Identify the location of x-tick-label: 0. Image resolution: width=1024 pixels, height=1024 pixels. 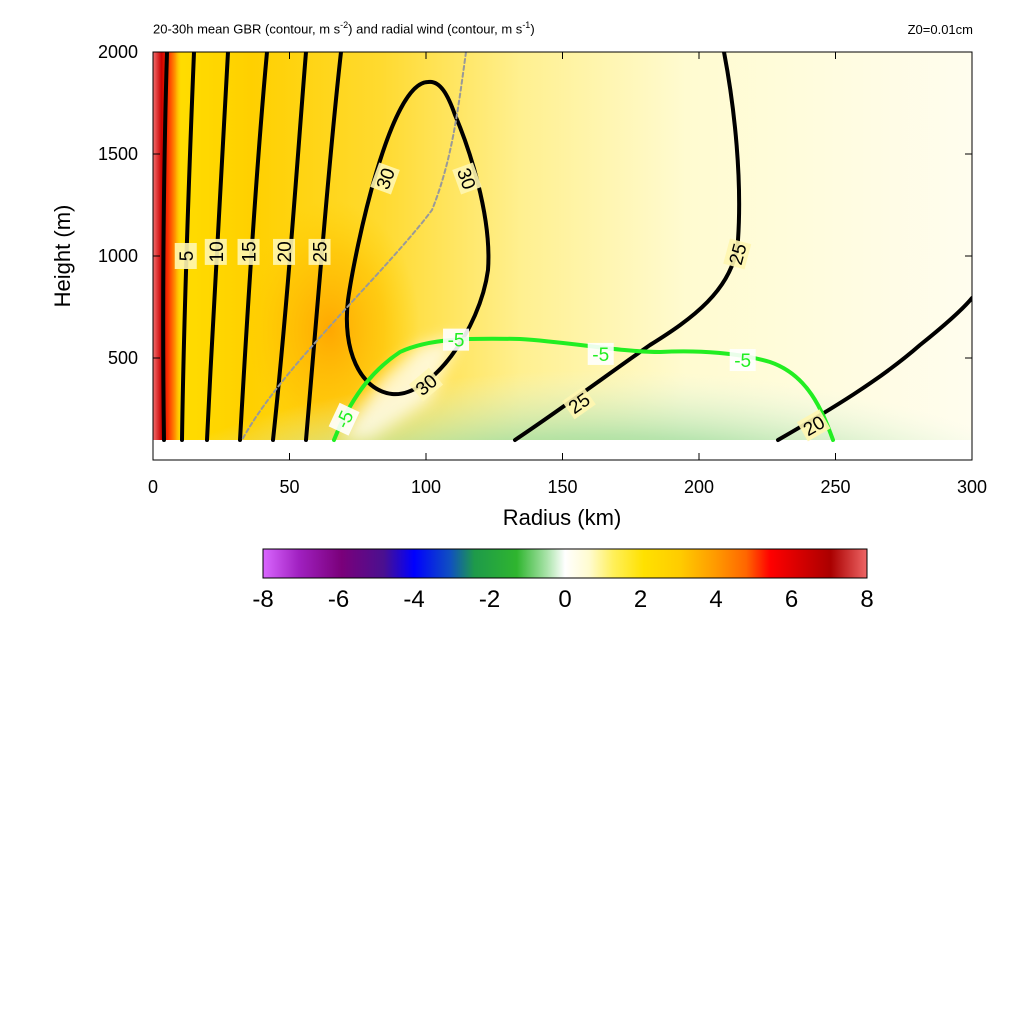
(153, 487).